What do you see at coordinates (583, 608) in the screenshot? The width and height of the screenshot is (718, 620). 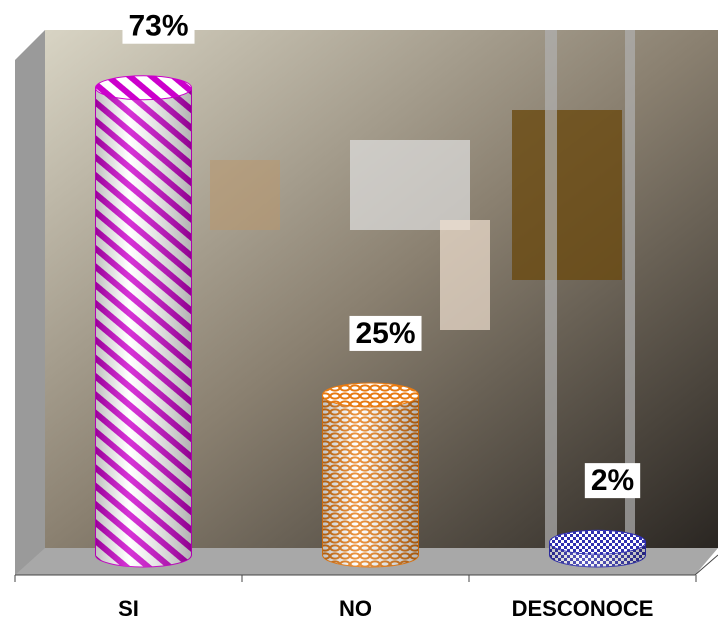 I see `x-tick-label: DESCONOCE` at bounding box center [583, 608].